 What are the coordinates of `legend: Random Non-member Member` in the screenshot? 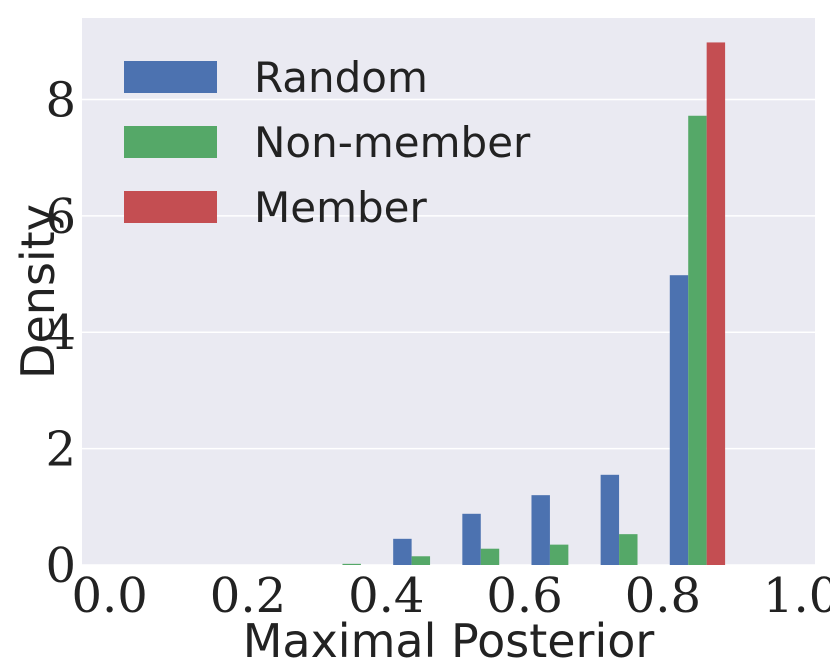 It's located at (327, 142).